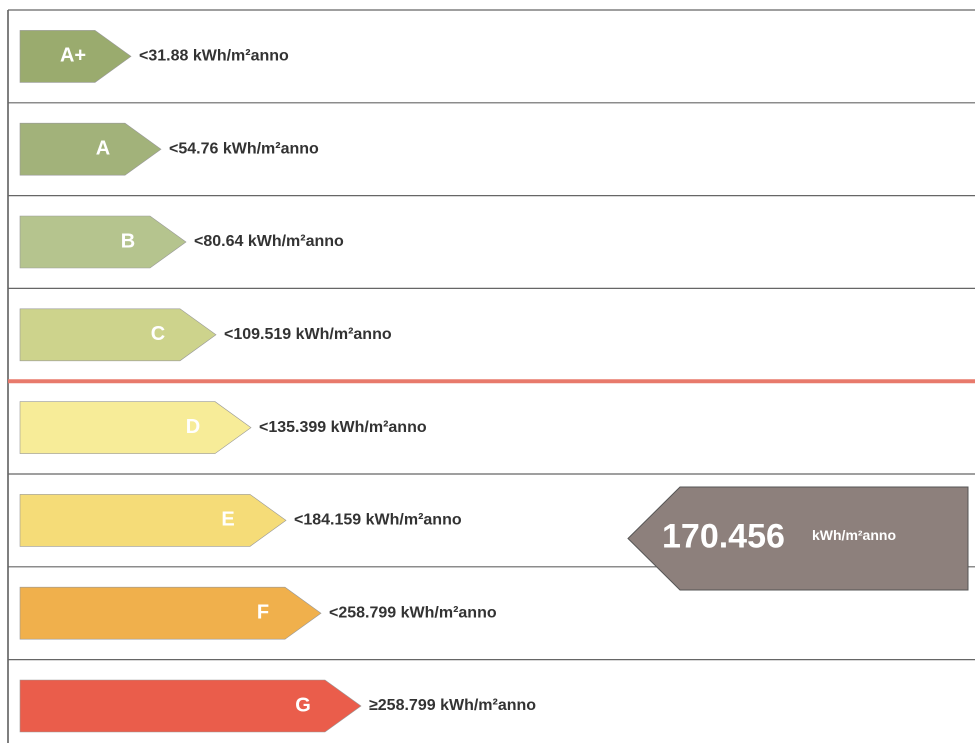  What do you see at coordinates (244, 148) in the screenshot?
I see `class-threshold: <54.76 kWh/m²anno` at bounding box center [244, 148].